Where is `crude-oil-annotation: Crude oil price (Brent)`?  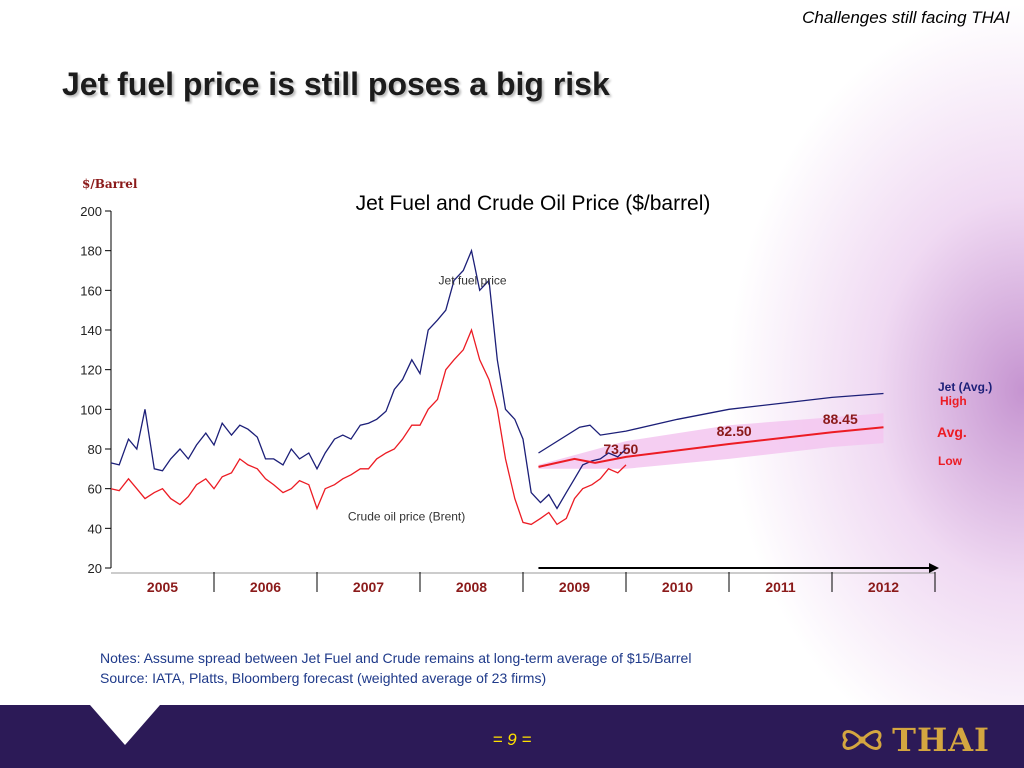
crude-oil-annotation: Crude oil price (Brent) is located at coordinates (406, 516).